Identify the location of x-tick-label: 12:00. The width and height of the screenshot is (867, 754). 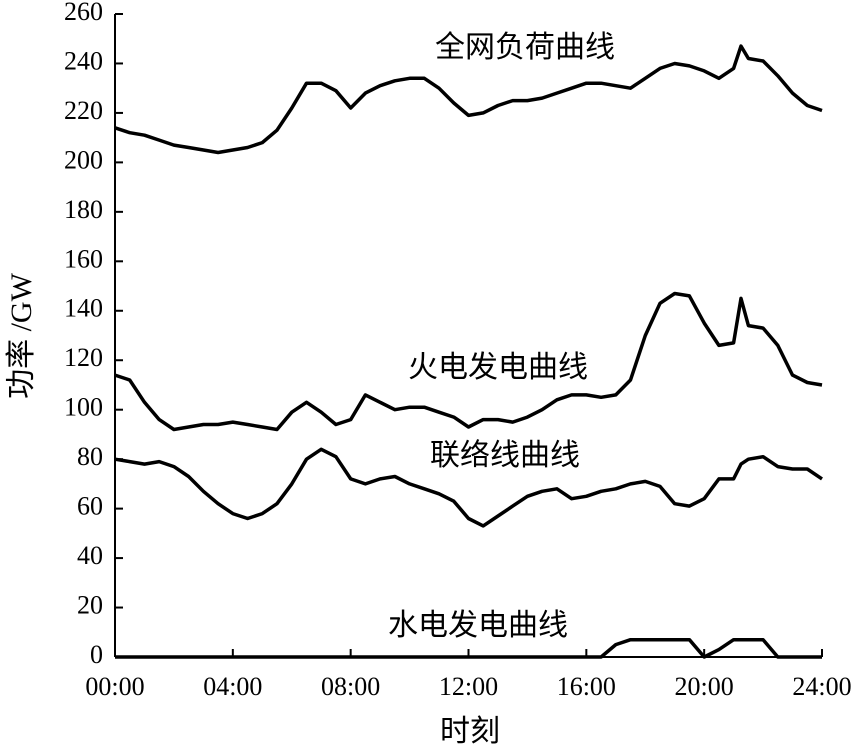
(468, 686).